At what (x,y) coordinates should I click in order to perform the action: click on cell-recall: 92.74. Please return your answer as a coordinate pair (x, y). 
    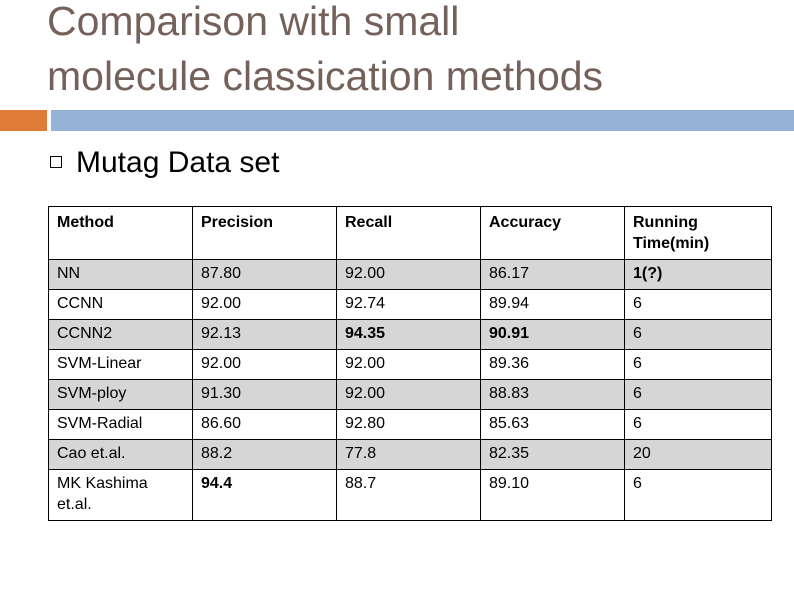
    Looking at the image, I should click on (408, 304).